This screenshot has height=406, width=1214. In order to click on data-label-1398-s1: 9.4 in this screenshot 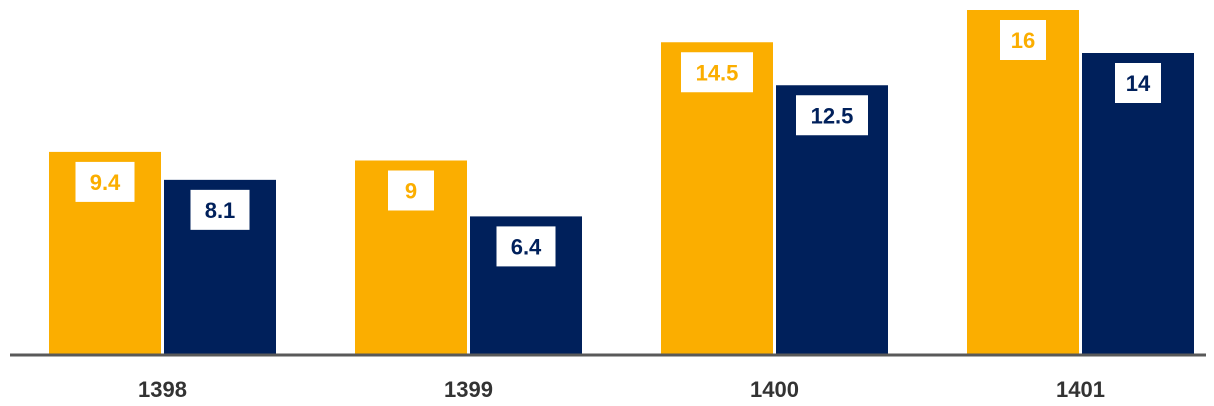, I will do `click(105, 182)`.